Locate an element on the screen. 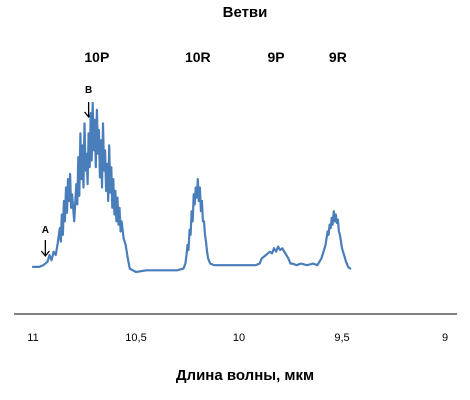 The width and height of the screenshot is (470, 400). chart-title: Ветви is located at coordinates (245, 12).